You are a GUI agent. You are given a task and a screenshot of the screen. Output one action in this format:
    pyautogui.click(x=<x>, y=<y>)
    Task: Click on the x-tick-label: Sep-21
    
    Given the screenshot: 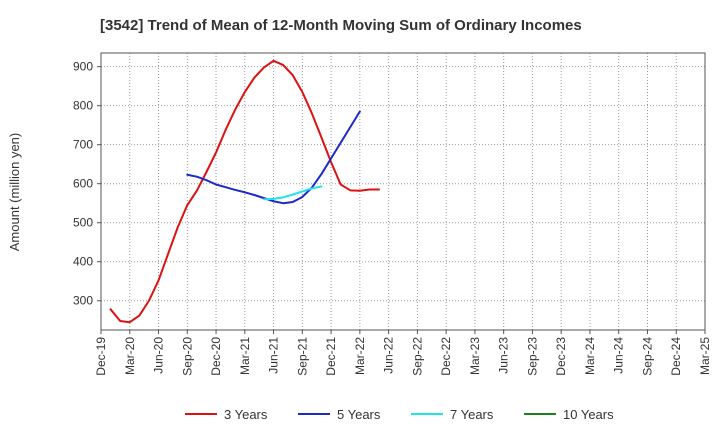 What is the action you would take?
    pyautogui.click(x=302, y=356)
    